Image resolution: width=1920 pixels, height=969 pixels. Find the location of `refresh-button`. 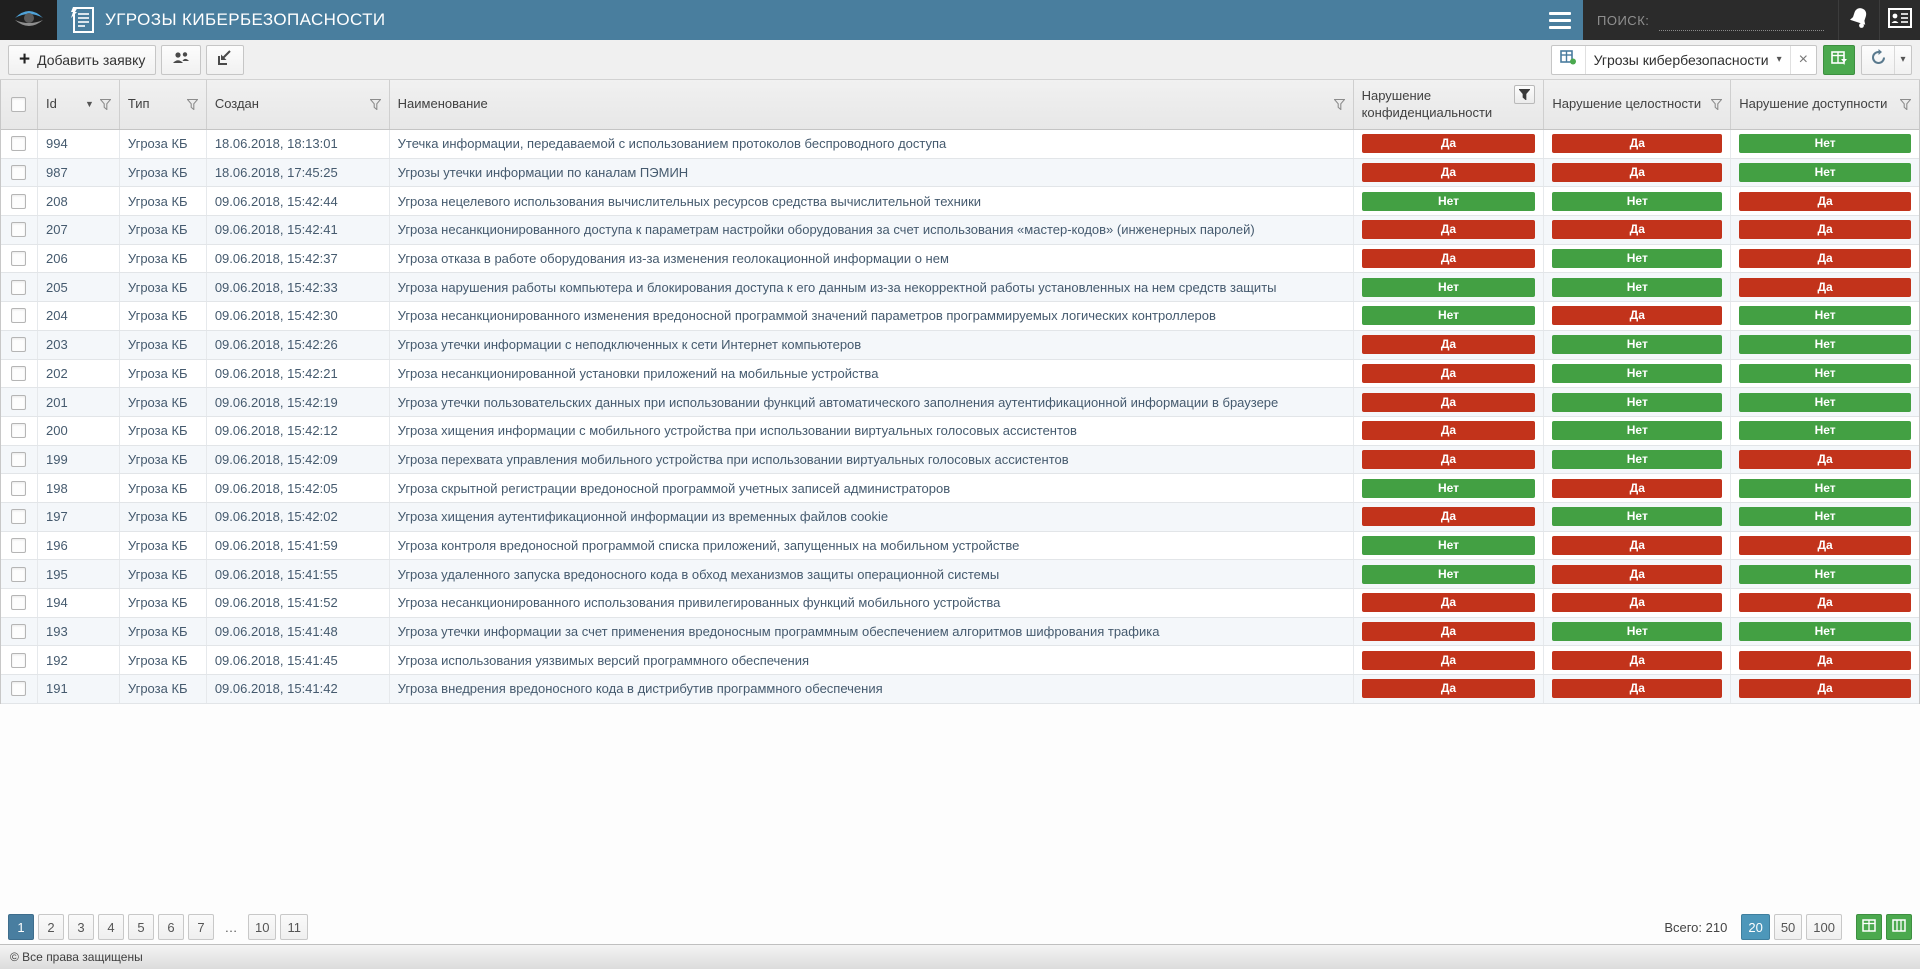

refresh-button is located at coordinates (1878, 60).